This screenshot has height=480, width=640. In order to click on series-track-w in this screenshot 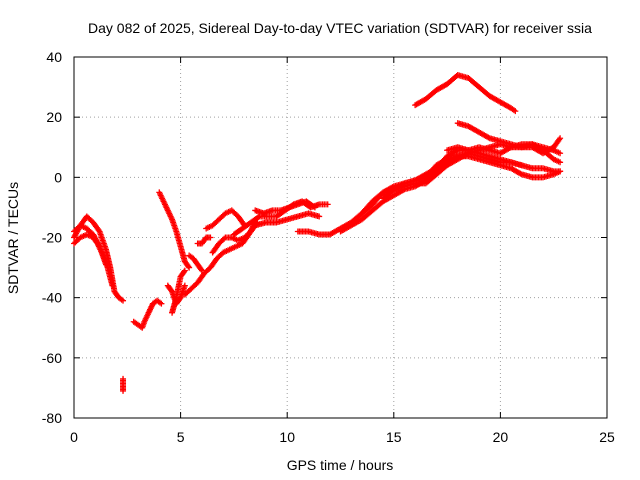, I will do `click(504, 153)`.